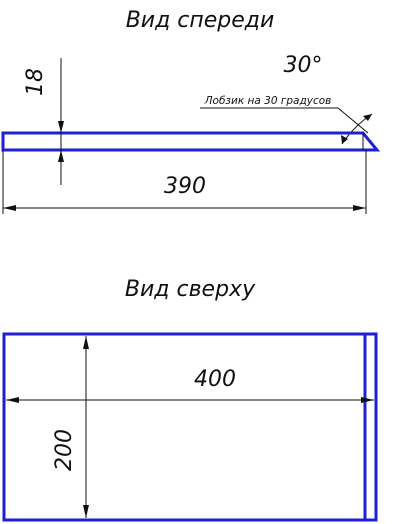 The width and height of the screenshot is (400, 524). I want to click on top-view-title: Вид сверху, so click(190, 289).